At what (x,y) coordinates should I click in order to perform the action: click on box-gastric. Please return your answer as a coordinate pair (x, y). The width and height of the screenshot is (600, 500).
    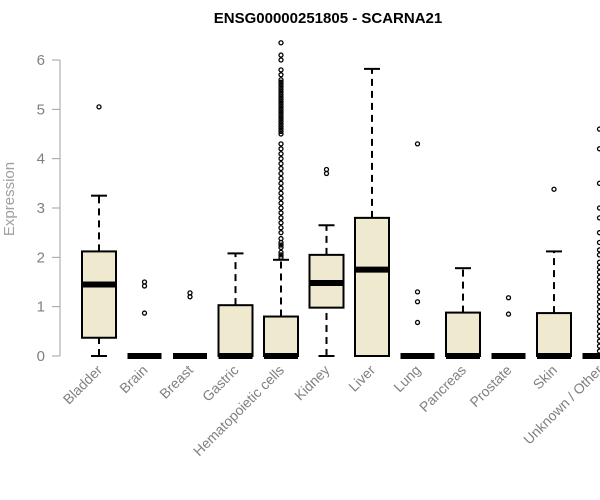
    Looking at the image, I should click on (235, 305).